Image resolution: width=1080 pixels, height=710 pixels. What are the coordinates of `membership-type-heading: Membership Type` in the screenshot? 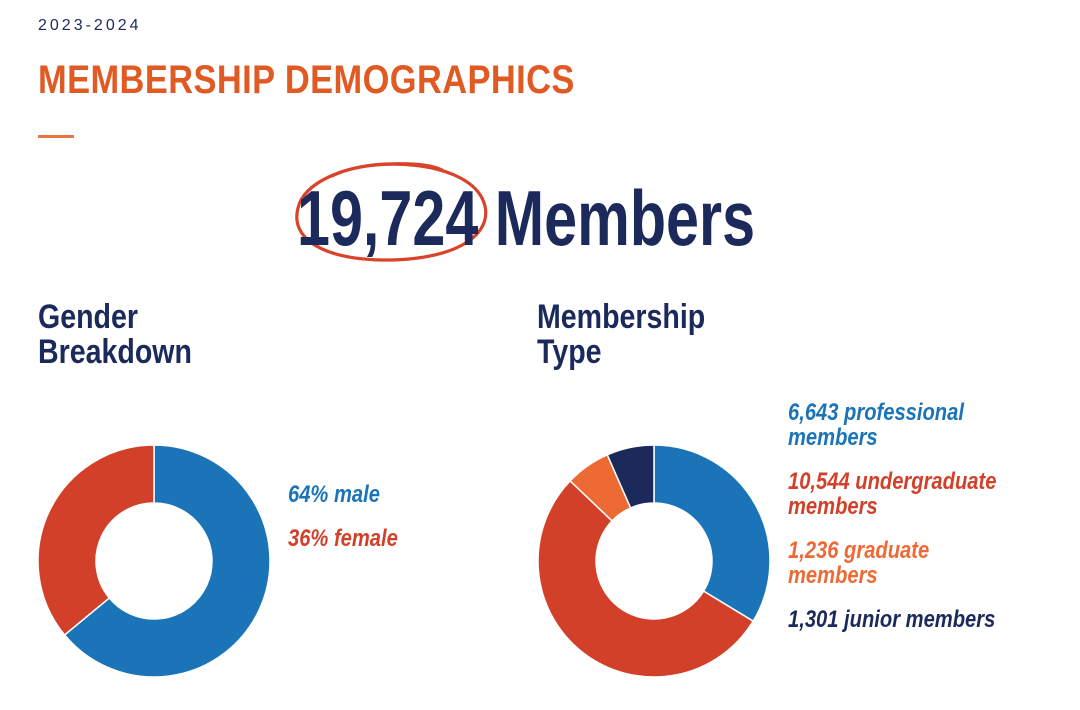 It's located at (621, 335).